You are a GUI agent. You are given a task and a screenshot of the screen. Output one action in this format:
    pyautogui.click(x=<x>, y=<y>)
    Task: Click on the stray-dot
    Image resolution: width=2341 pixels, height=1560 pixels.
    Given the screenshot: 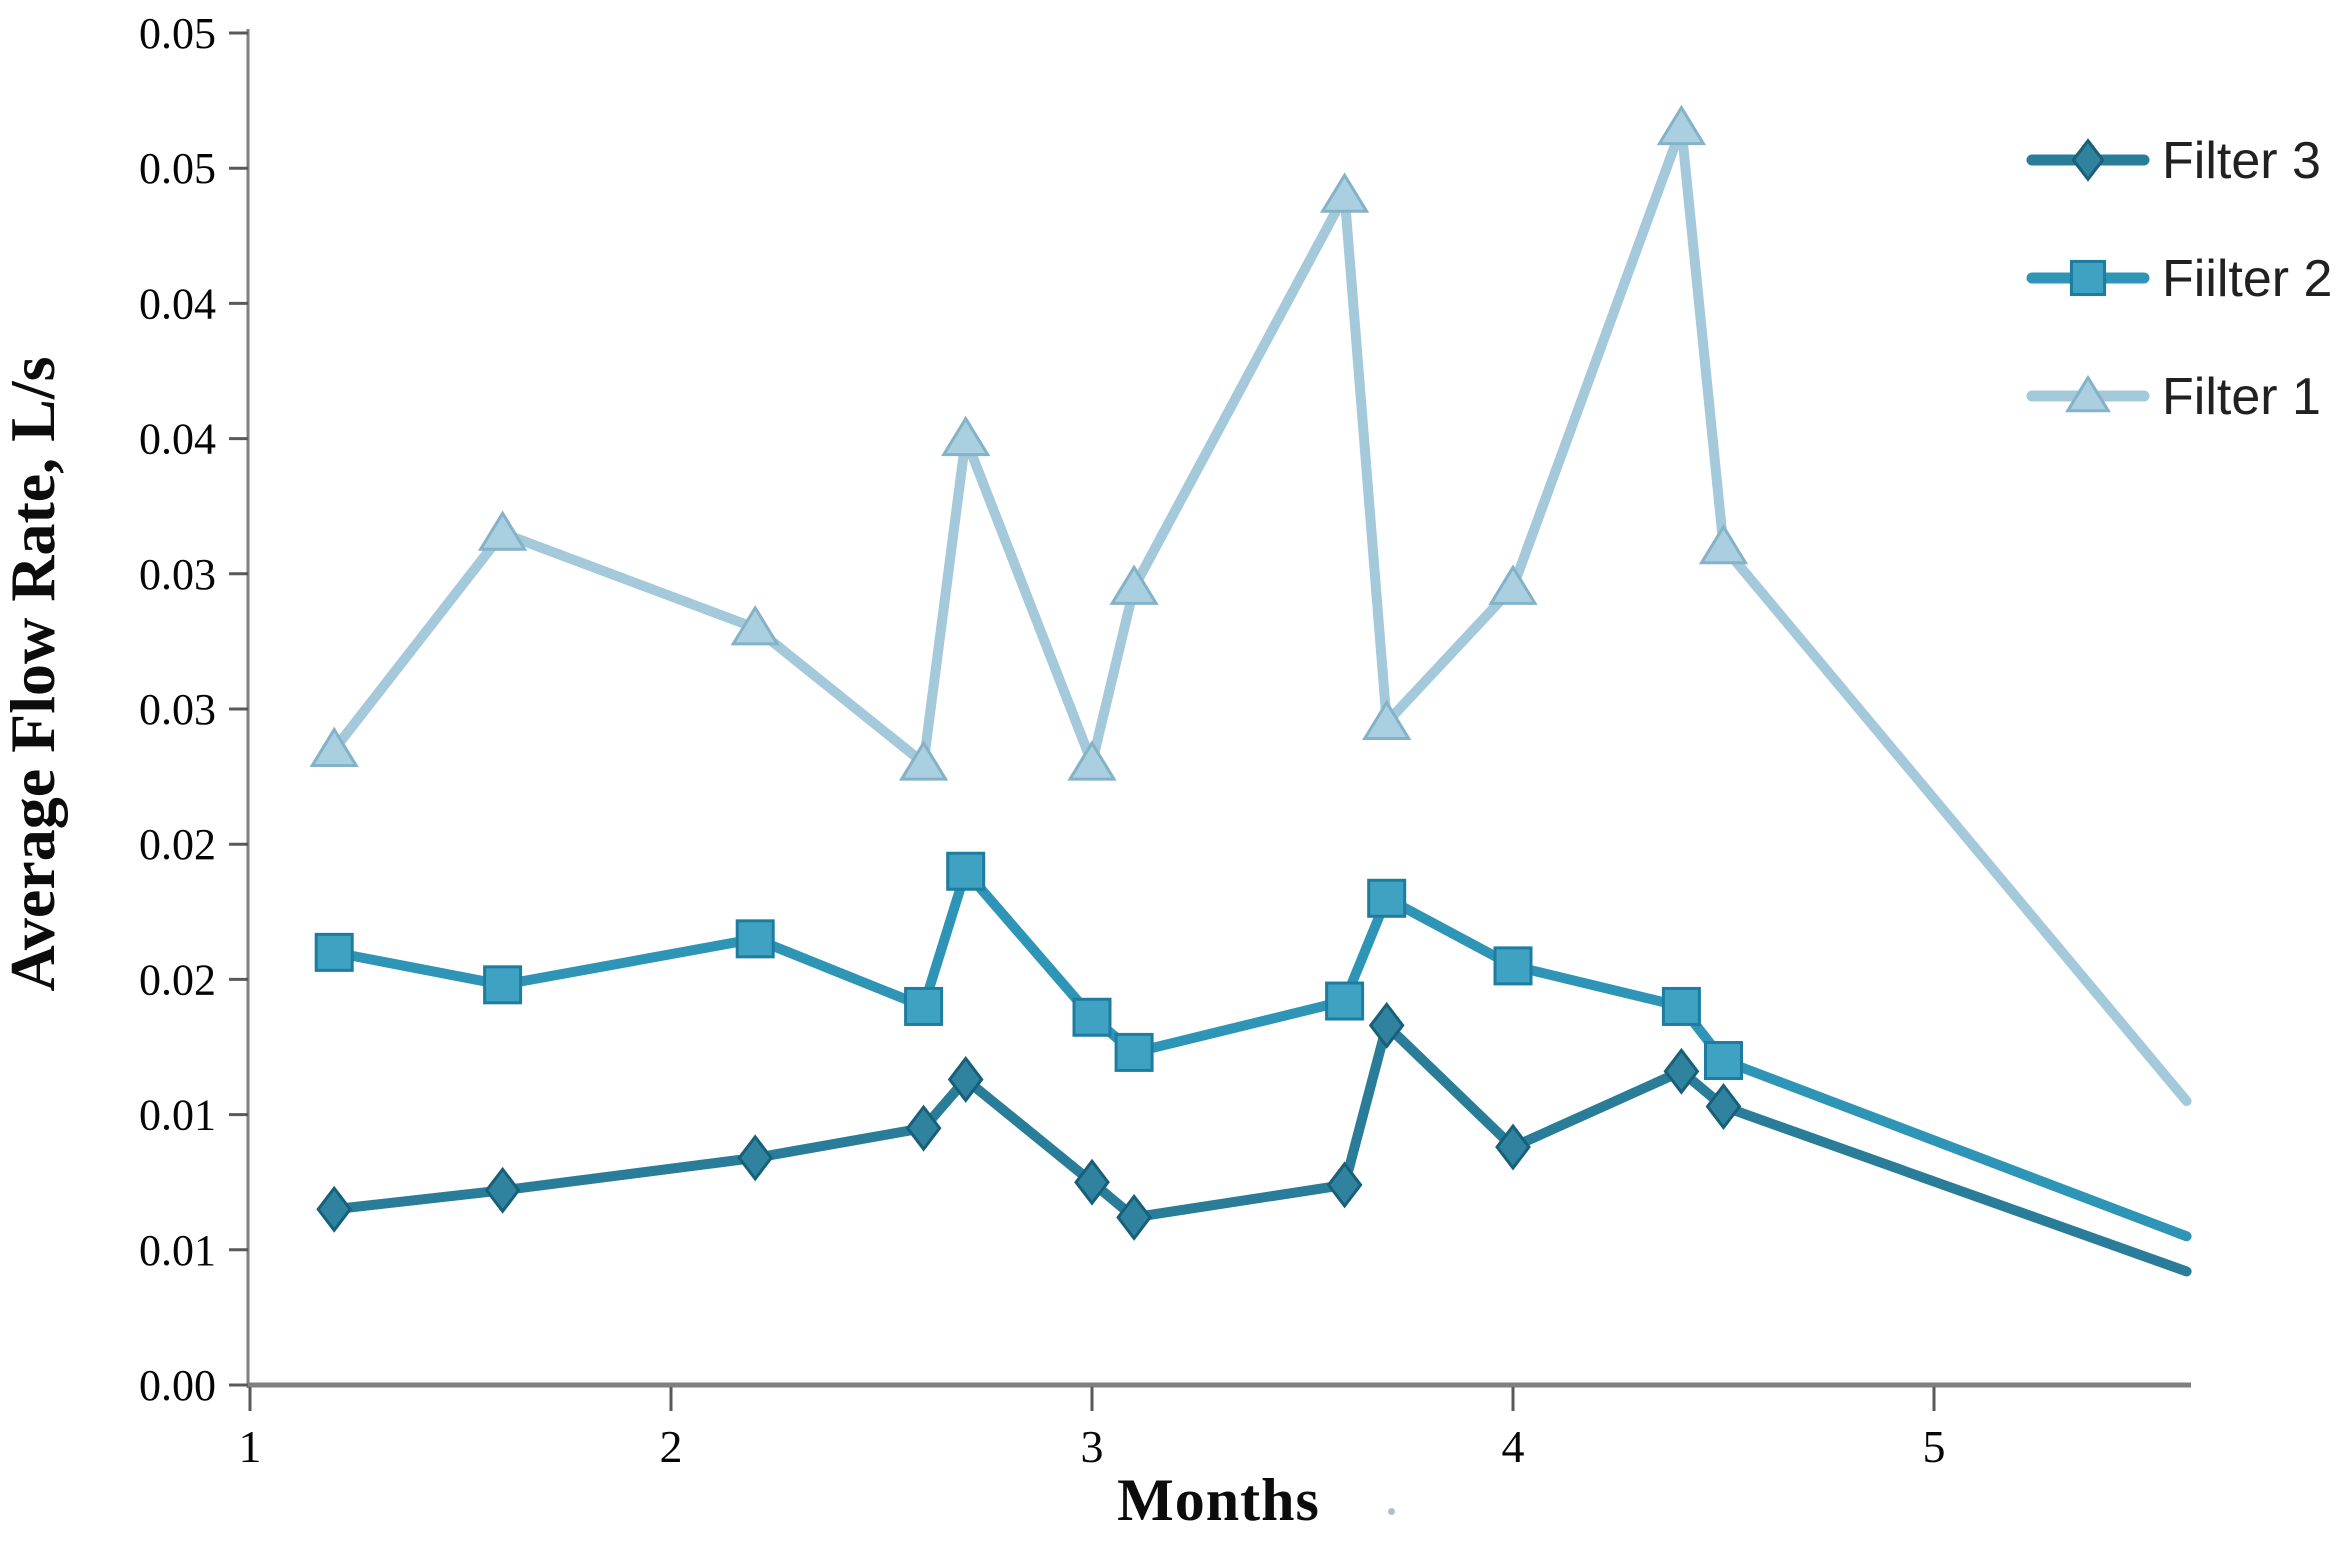 What is the action you would take?
    pyautogui.click(x=1391, y=1511)
    